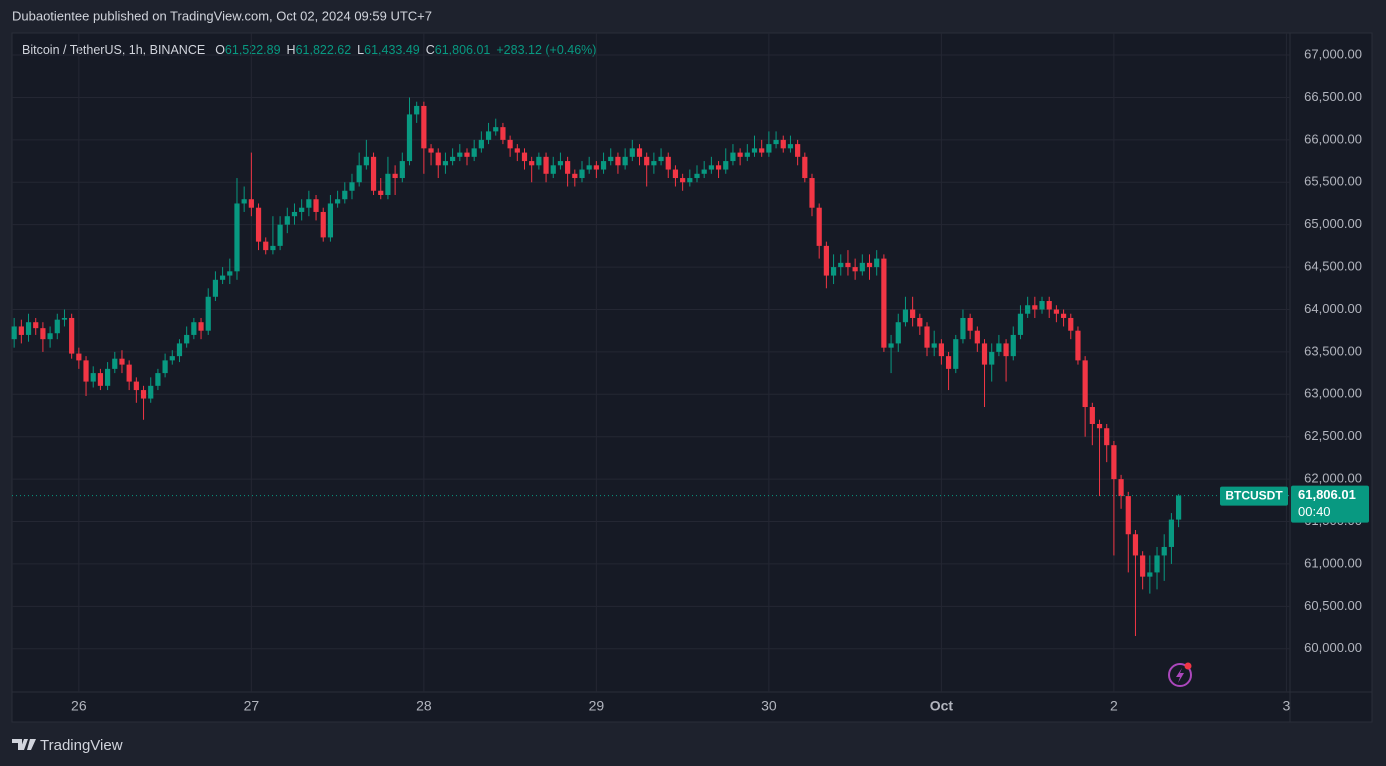  What do you see at coordinates (1254, 496) in the screenshot?
I see `symbol-tag-text: BTCUSDT` at bounding box center [1254, 496].